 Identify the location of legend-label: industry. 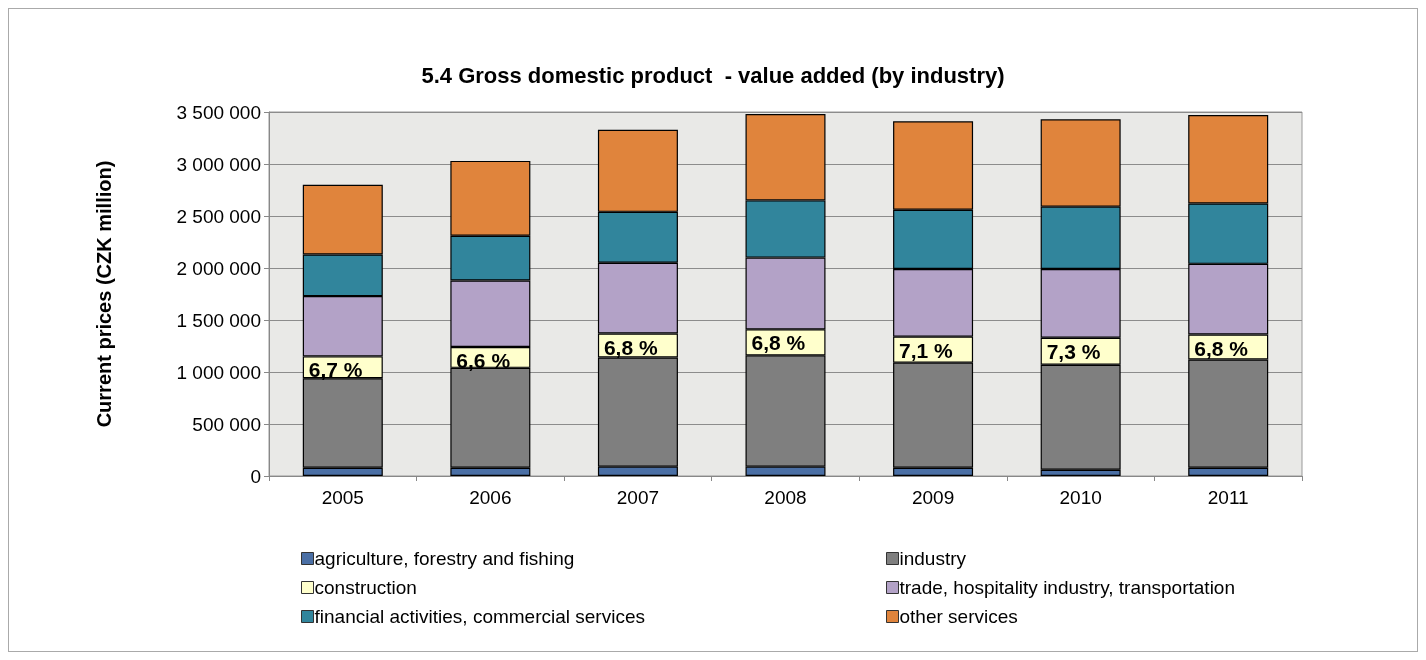
(933, 558).